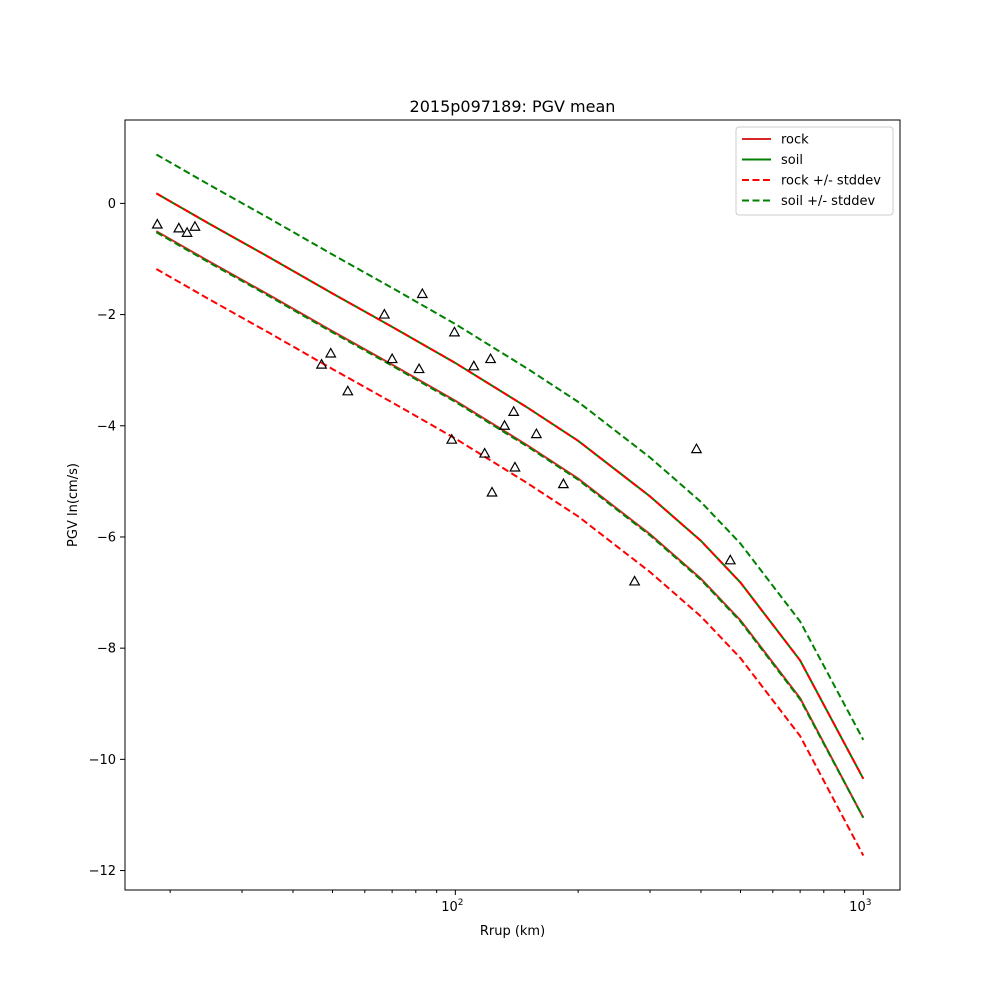 Image resolution: width=1000 pixels, height=1000 pixels. I want to click on legend-entries: rock soil rock +/- stddev soil +/- stddev, so click(811, 171).